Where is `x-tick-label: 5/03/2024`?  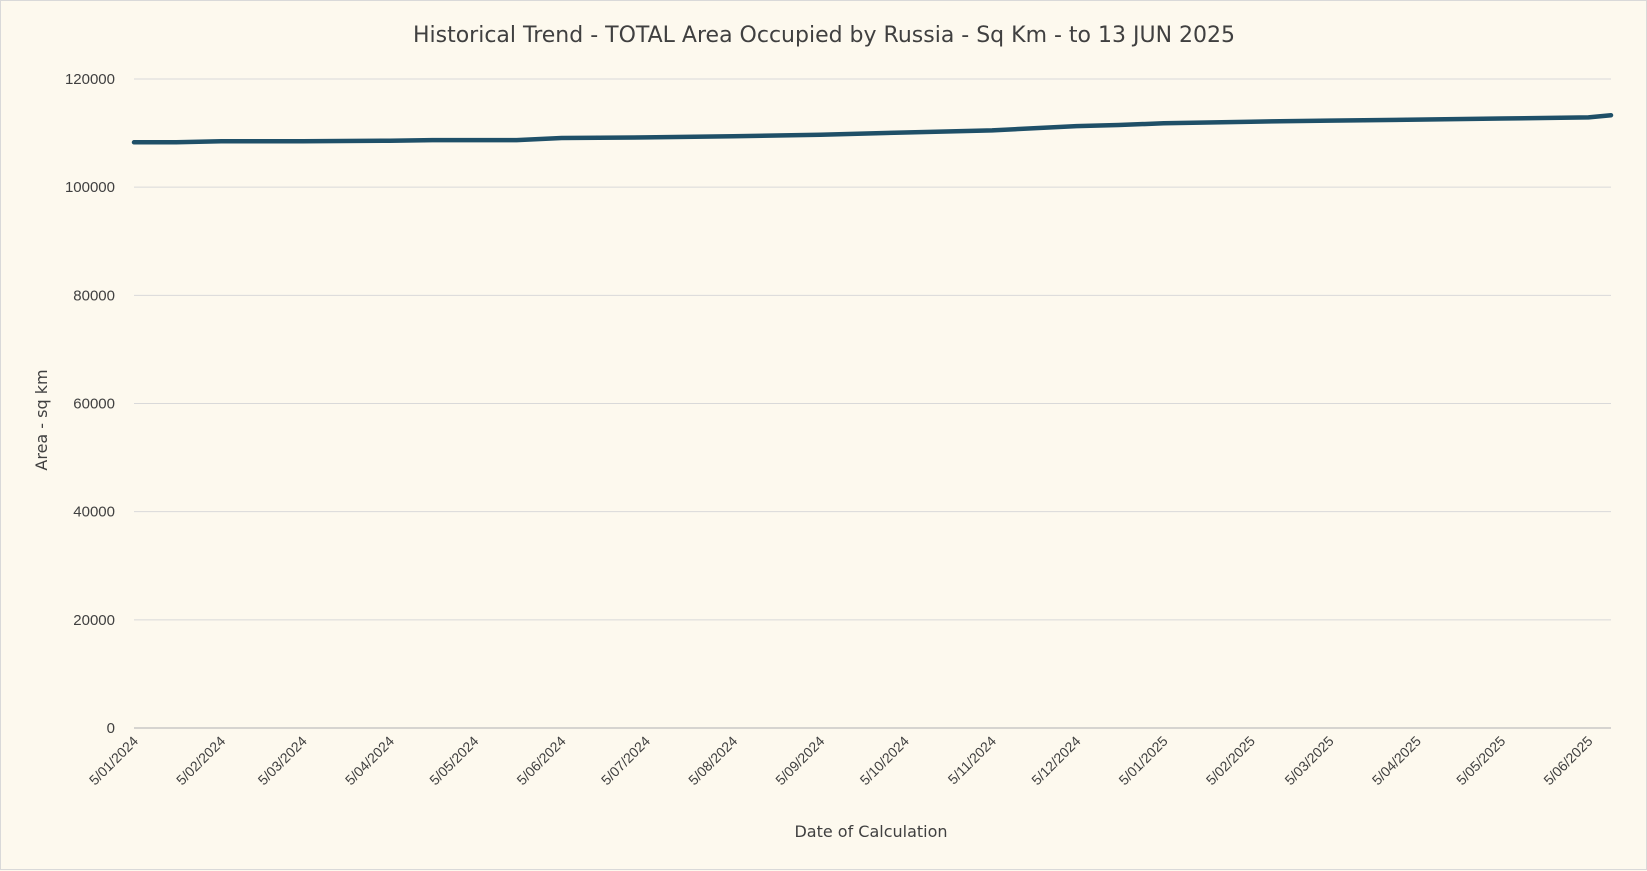
x-tick-label: 5/03/2024 is located at coordinates (283, 761).